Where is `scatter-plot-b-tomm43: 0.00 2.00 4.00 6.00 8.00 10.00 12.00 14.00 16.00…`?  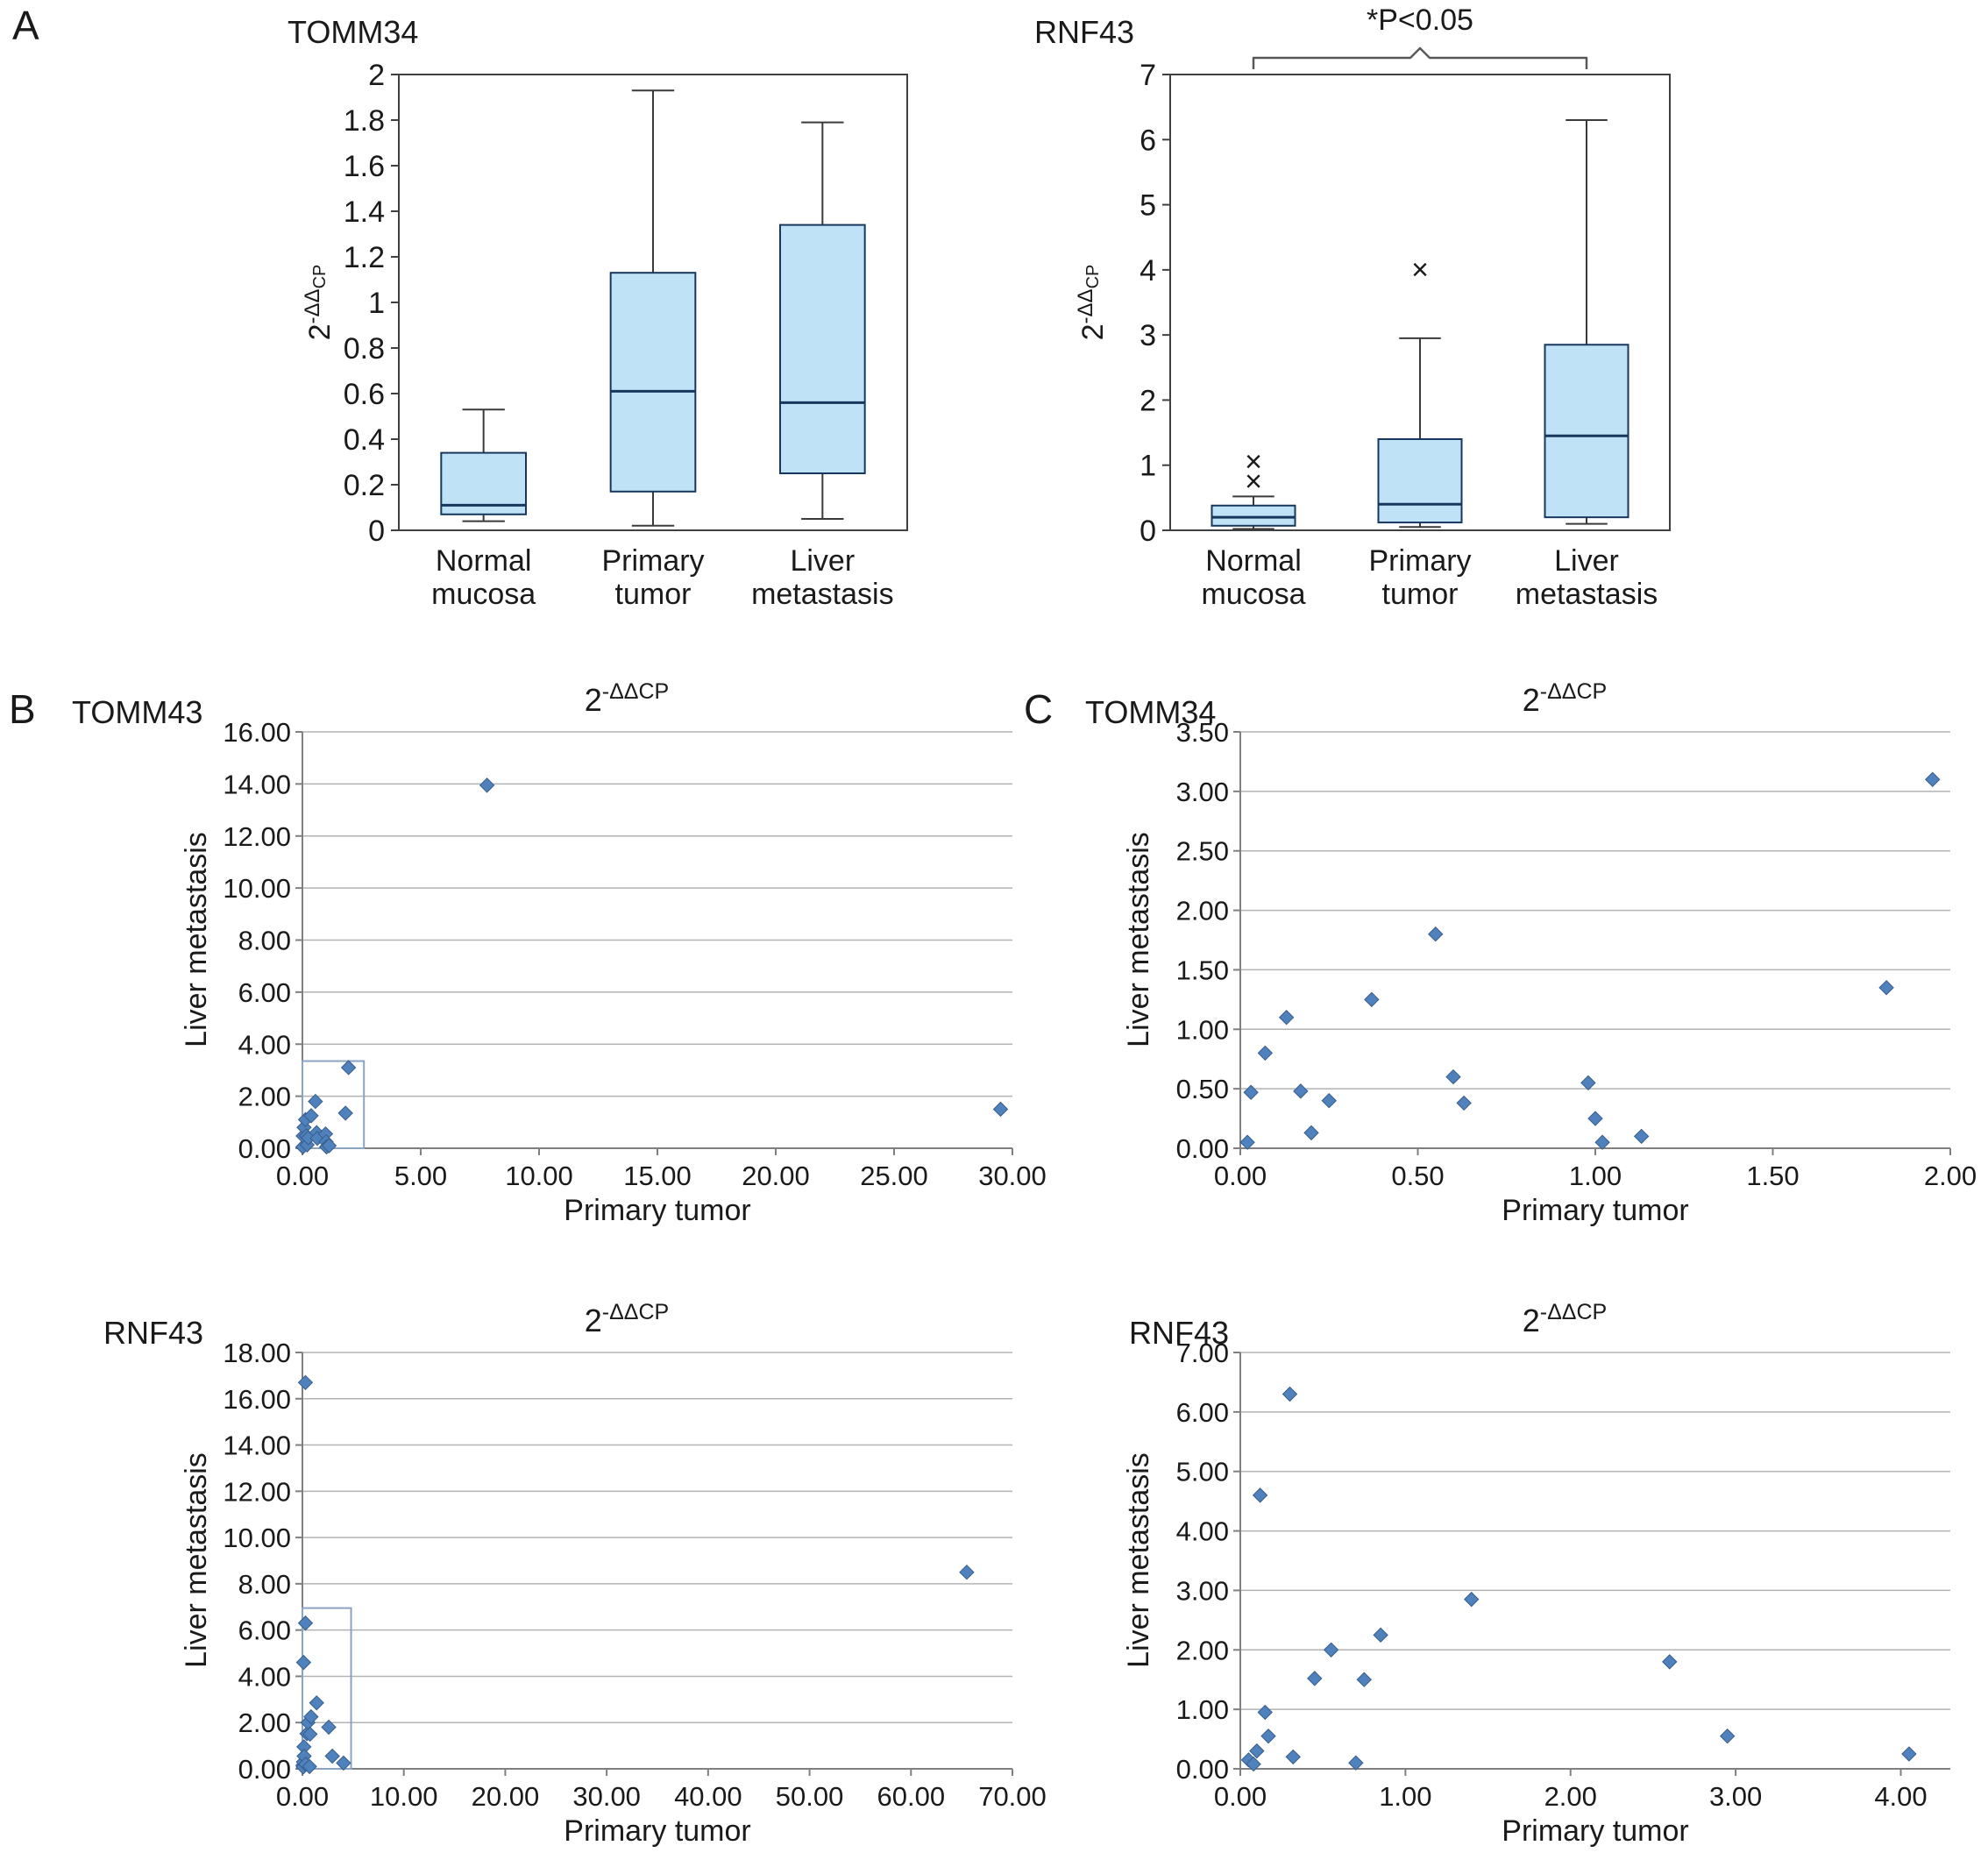
scatter-plot-b-tomm43: 0.00 2.00 4.00 6.00 8.00 10.00 12.00 14.00 16.00… is located at coordinates (632, 964).